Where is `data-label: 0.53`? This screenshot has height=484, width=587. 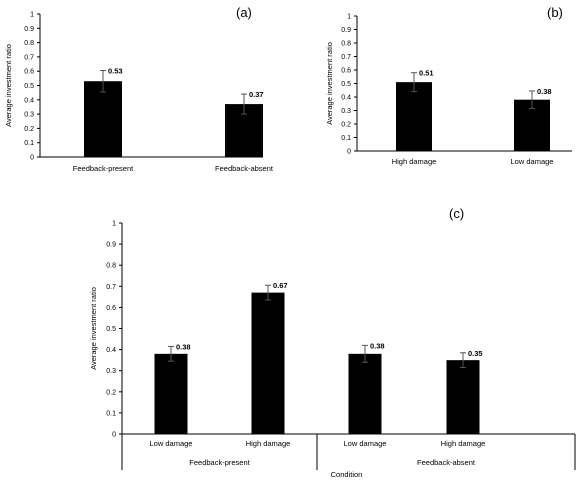 data-label: 0.53 is located at coordinates (115, 70).